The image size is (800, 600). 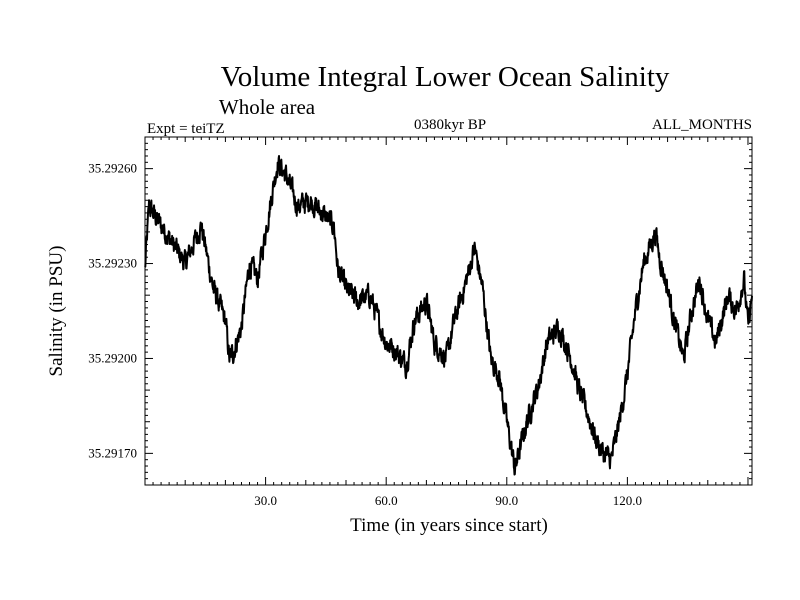 I want to click on months-label: ALL_MONTHS, so click(x=702, y=125).